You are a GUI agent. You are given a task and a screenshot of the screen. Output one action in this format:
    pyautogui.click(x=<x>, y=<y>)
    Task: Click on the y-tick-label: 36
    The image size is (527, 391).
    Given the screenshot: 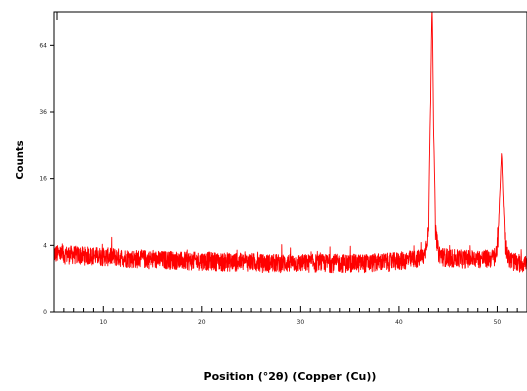 What is the action you would take?
    pyautogui.click(x=43, y=112)
    